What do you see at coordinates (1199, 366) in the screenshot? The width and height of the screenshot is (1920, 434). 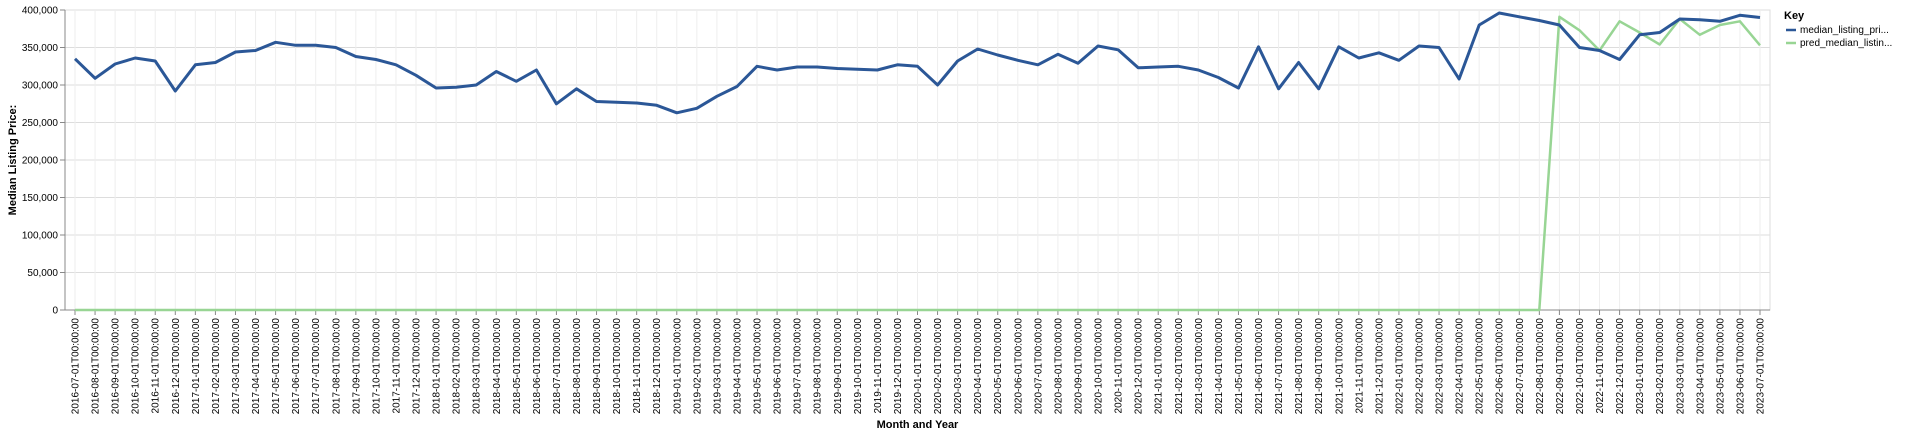 I see `x-tick-label: 2021-03-01T00:00:00` at bounding box center [1199, 366].